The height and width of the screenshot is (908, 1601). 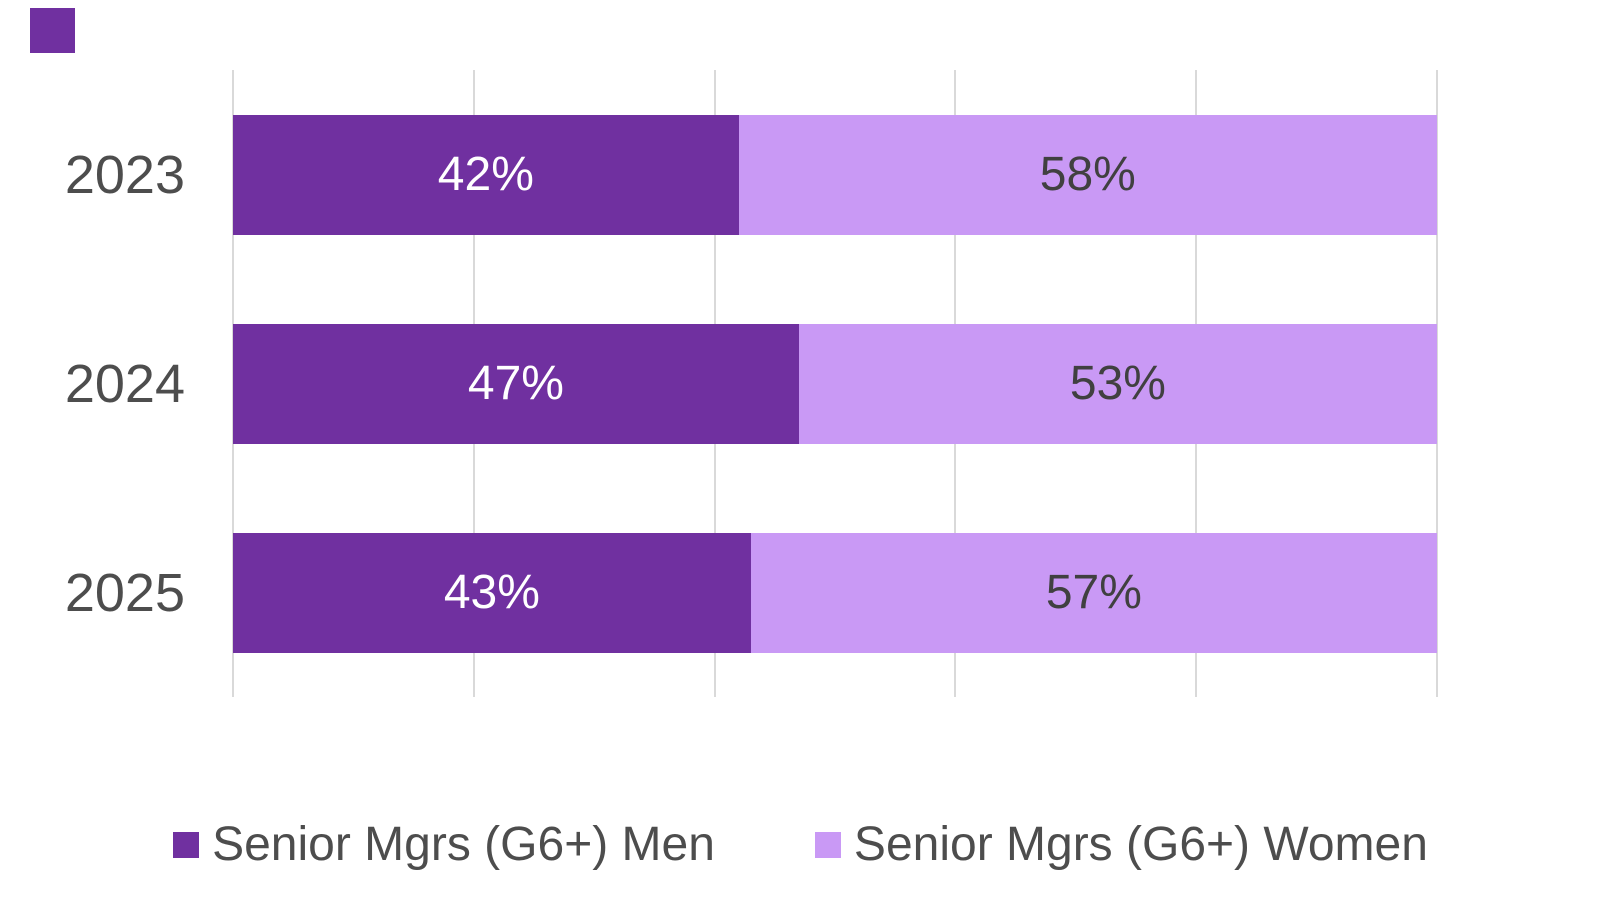 I want to click on bar-value-label: 58%, so click(x=1087, y=174).